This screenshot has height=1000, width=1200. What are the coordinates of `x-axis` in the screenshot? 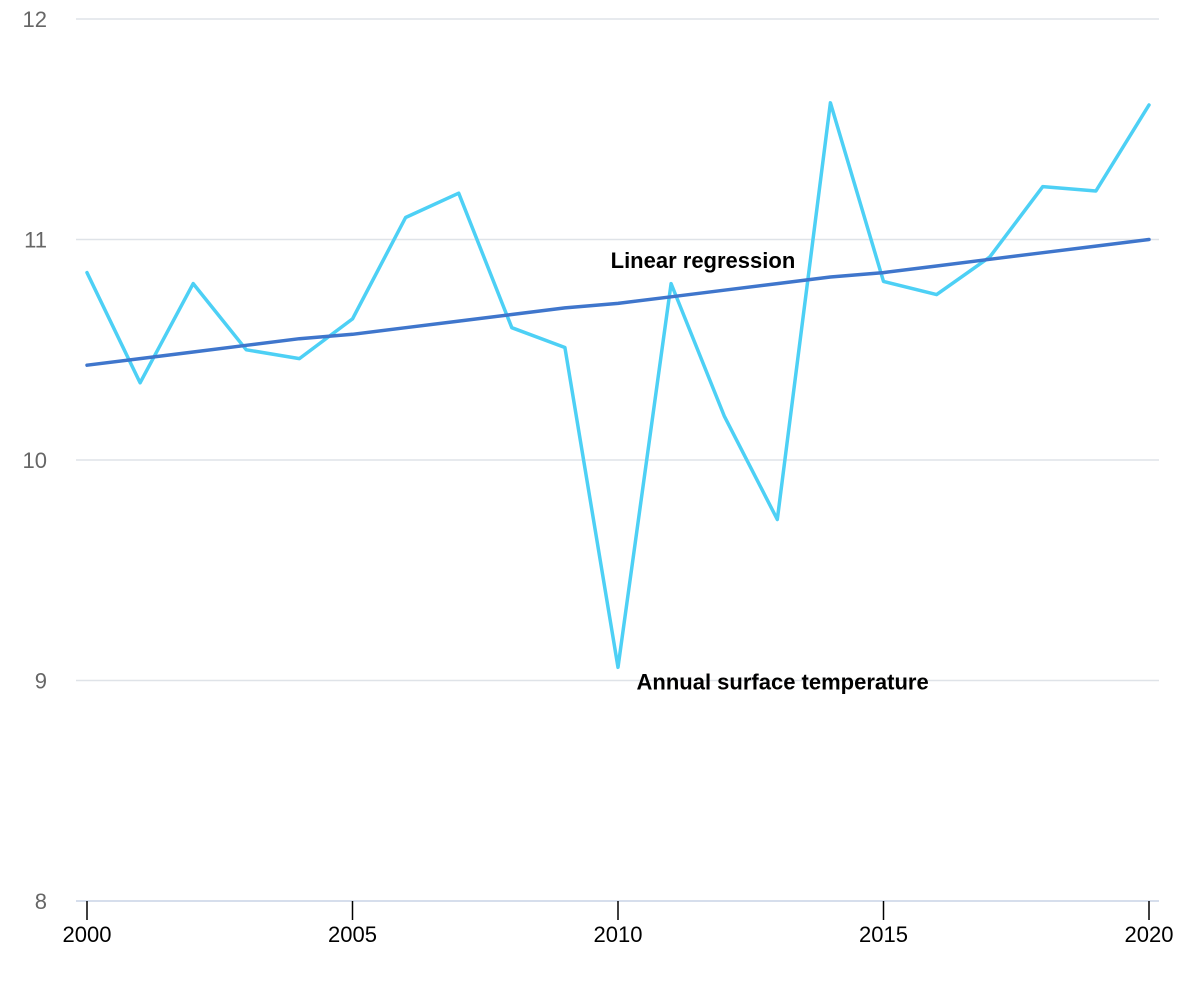 It's located at (617, 910).